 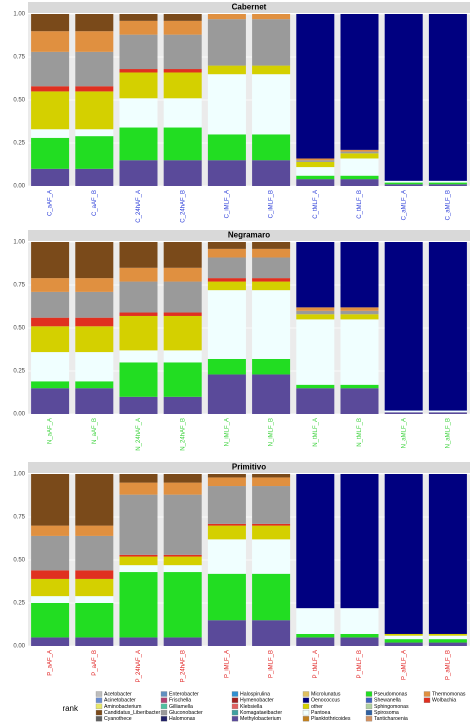 I want to click on legend-label: Candidatus_Liberibacter, so click(x=132, y=713).